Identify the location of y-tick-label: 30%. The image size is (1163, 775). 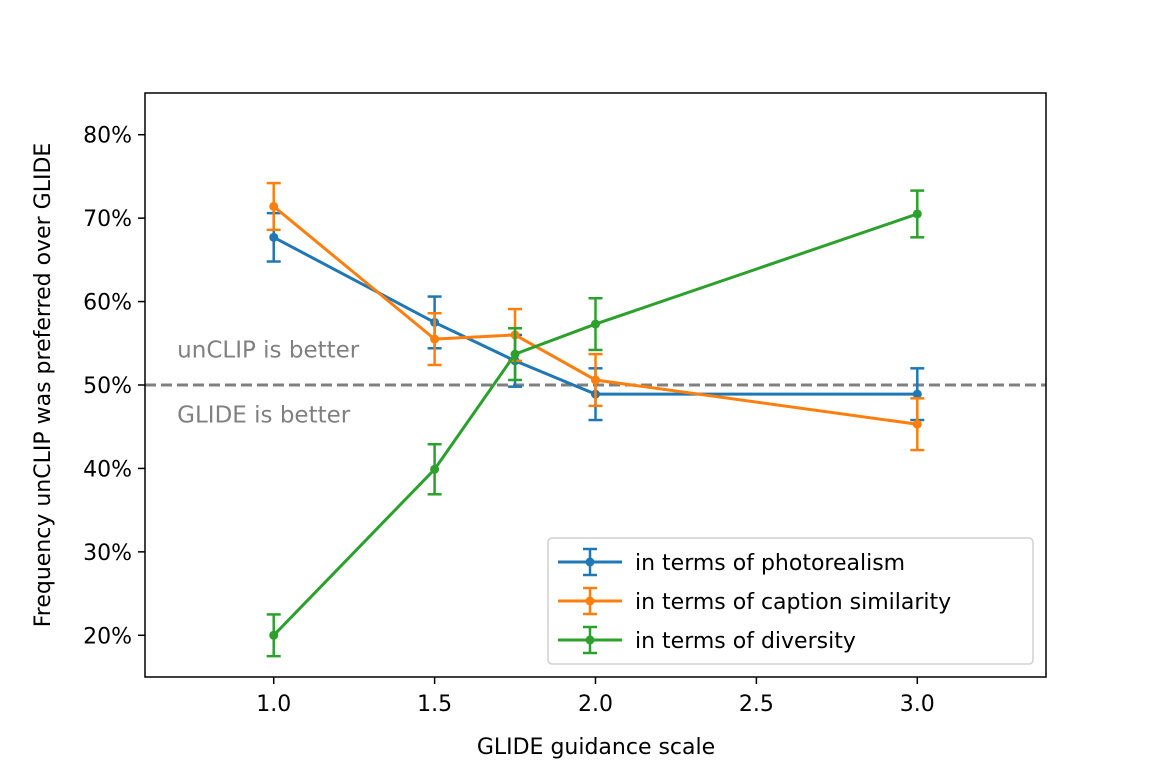
(107, 553).